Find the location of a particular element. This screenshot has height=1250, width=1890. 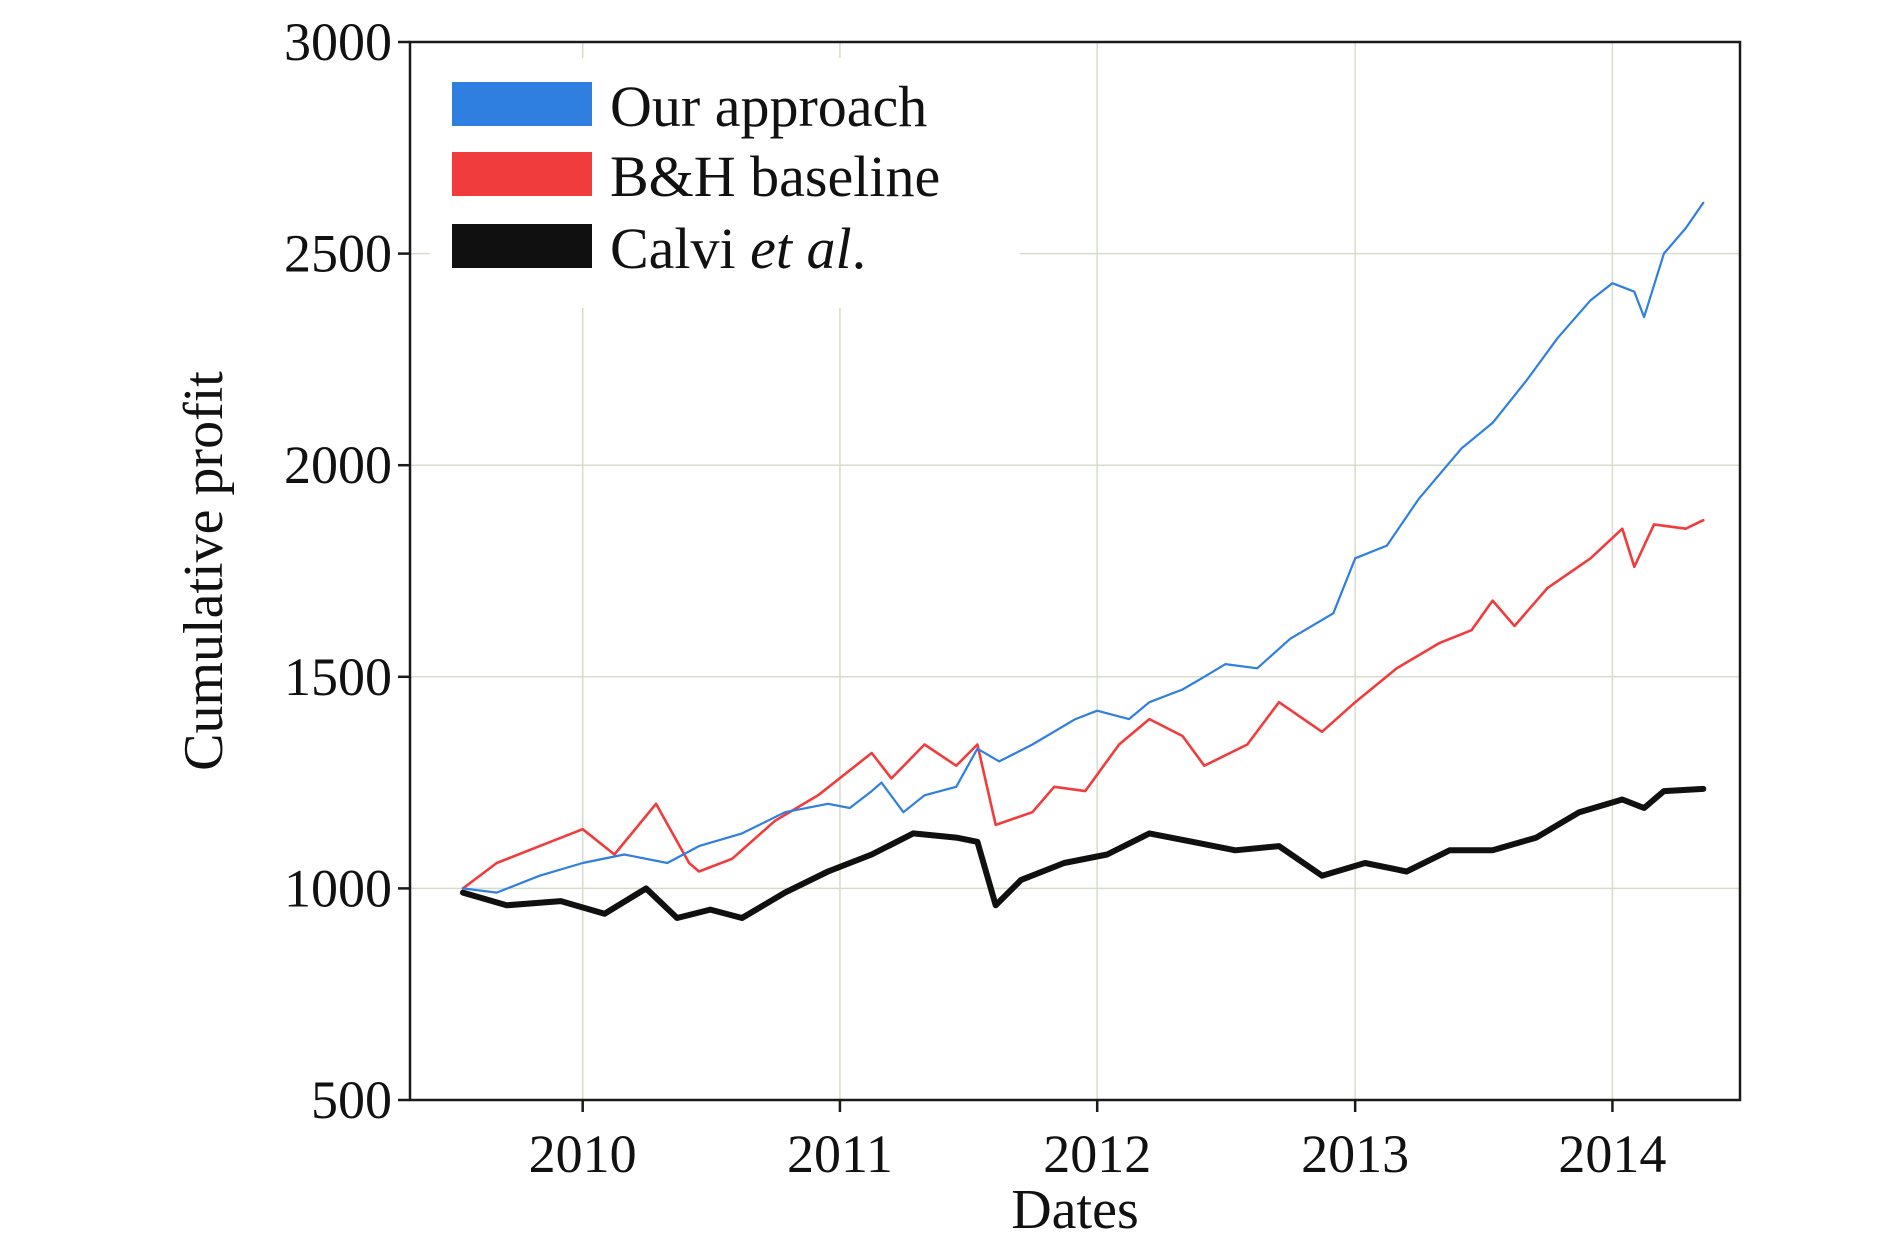

legend-label-text: B&H baseline is located at coordinates (775, 176).